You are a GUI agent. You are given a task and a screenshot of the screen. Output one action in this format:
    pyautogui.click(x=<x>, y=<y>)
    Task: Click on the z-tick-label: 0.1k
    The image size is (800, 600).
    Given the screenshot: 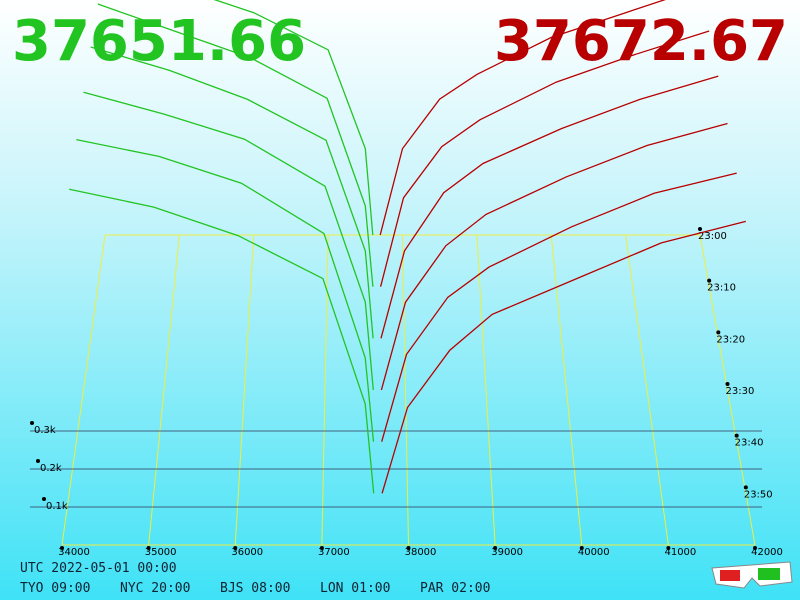 What is the action you would take?
    pyautogui.click(x=57, y=506)
    